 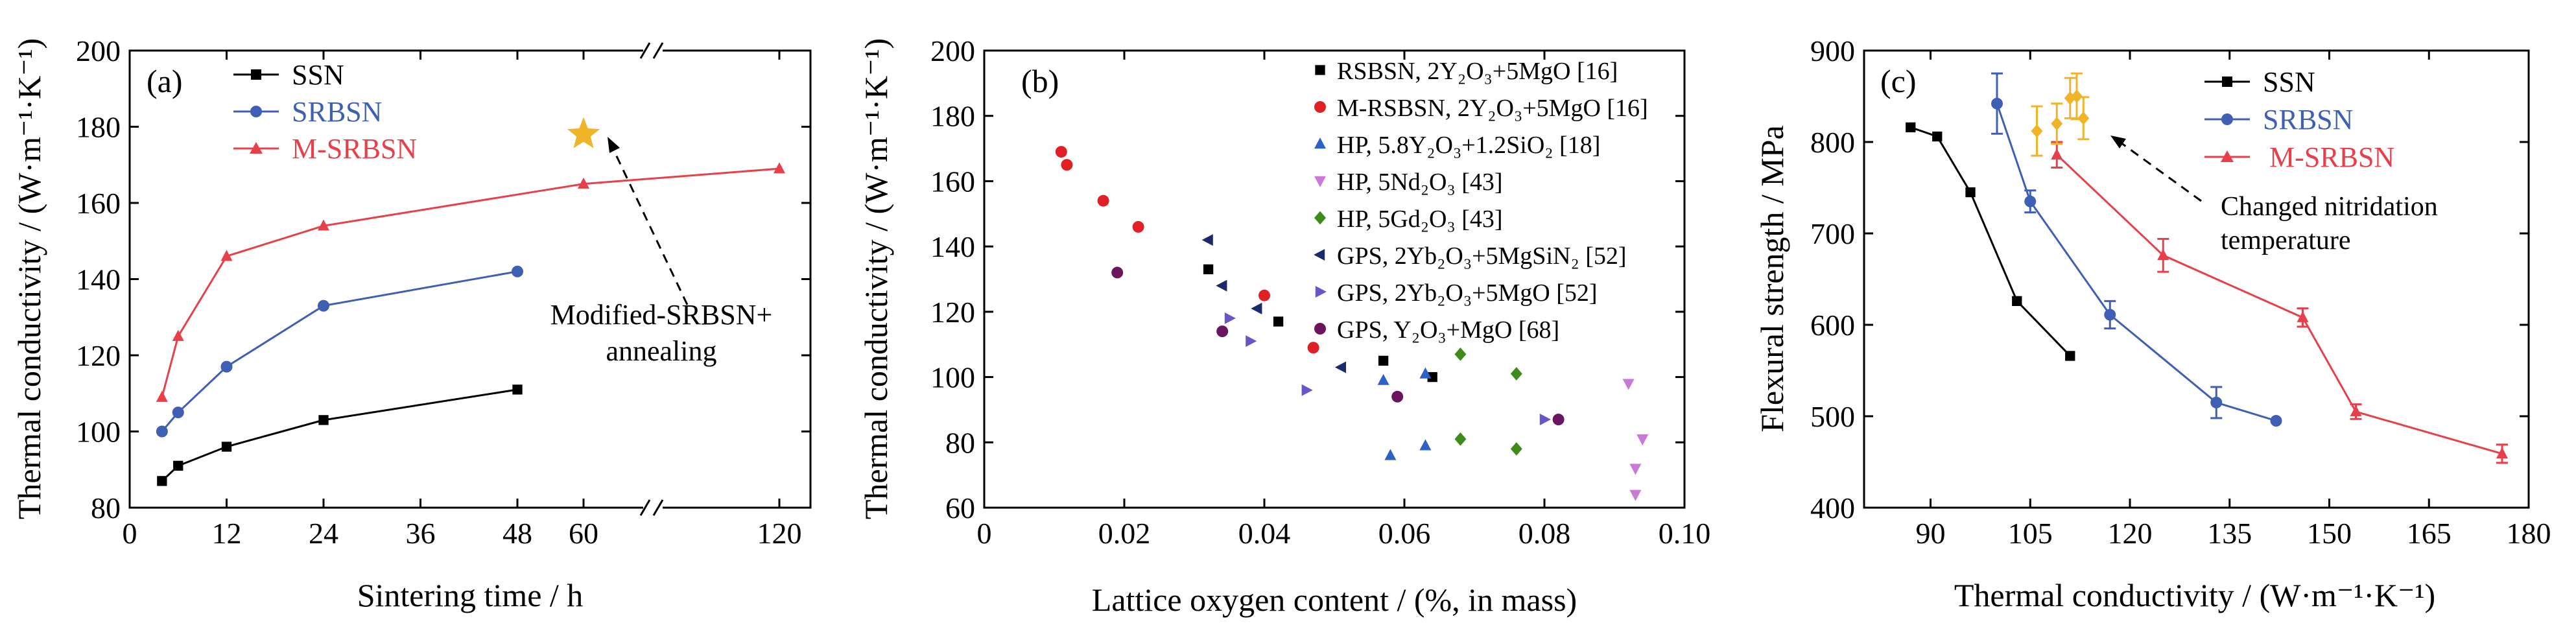 I want to click on ytick-label-c: 400, so click(x=1833, y=508).